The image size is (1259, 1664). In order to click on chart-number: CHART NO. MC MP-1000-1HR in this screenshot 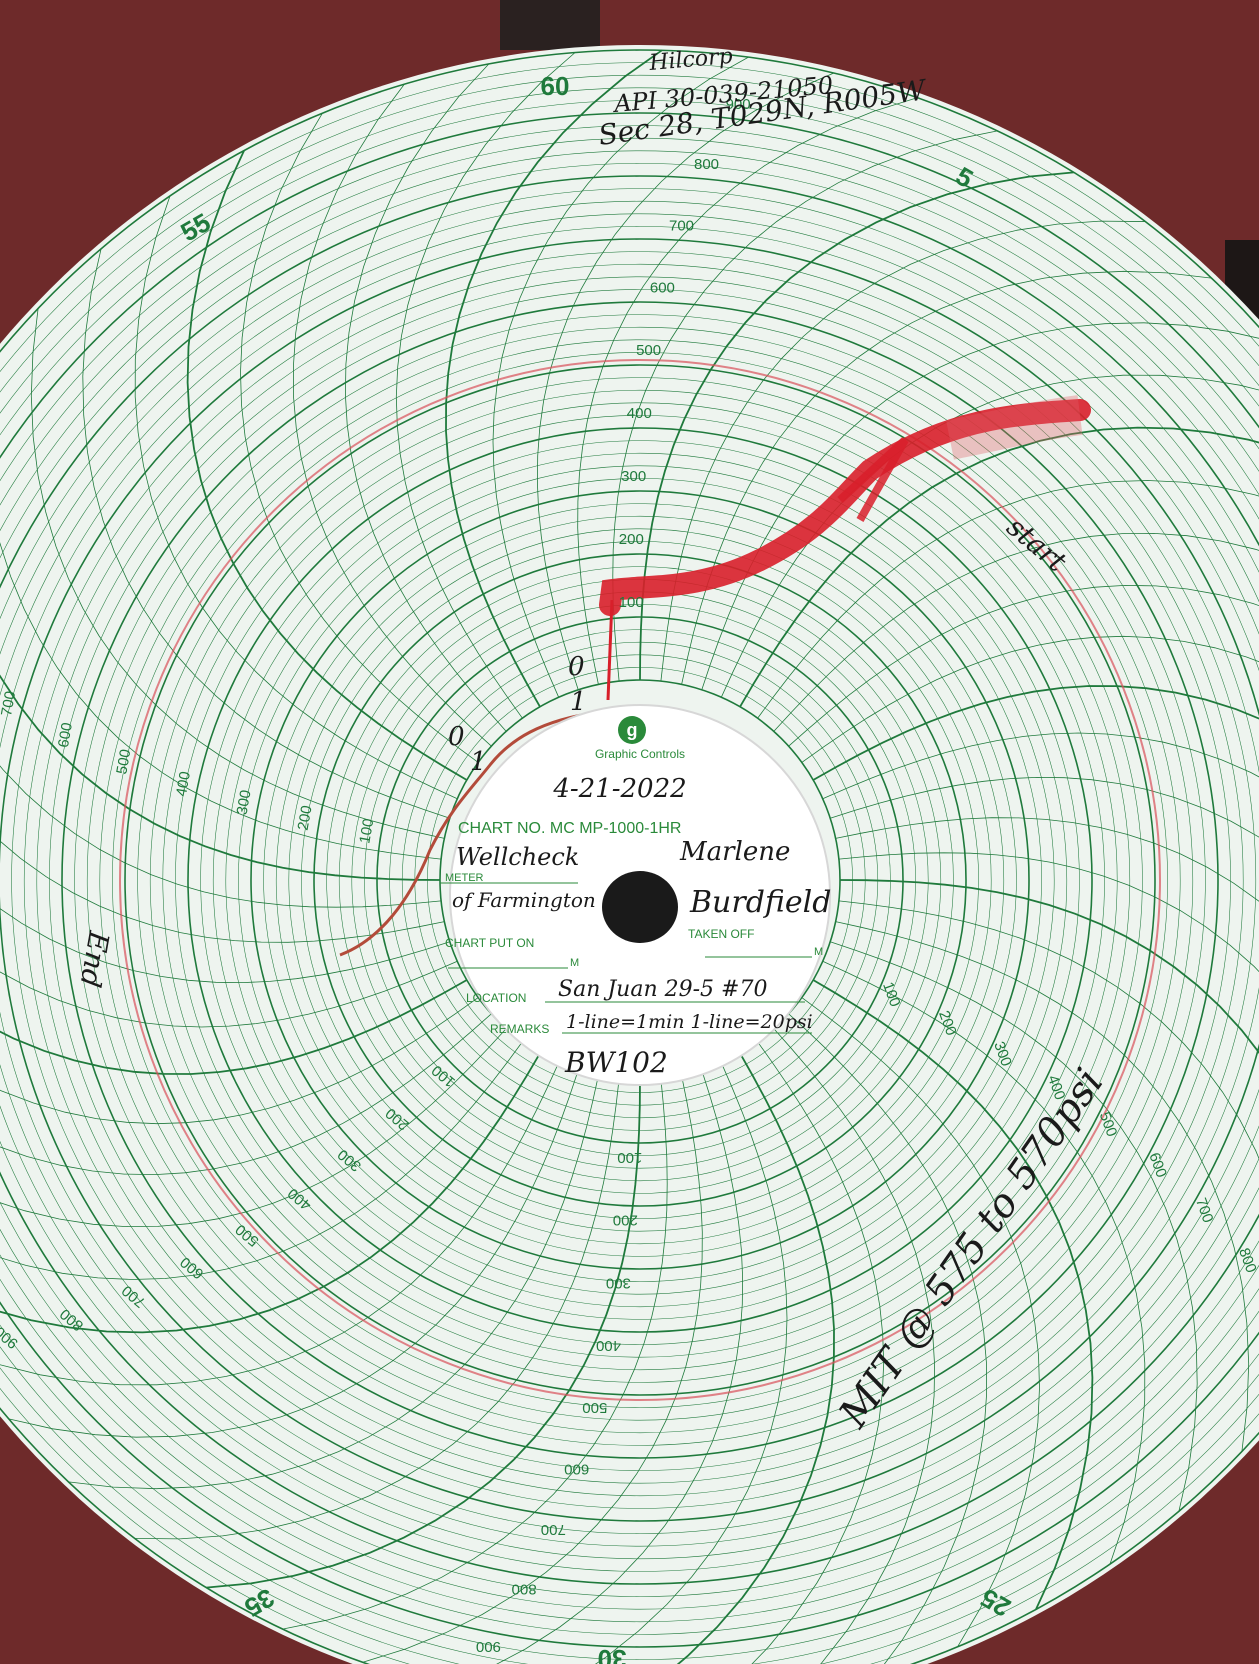, I will do `click(569, 828)`.